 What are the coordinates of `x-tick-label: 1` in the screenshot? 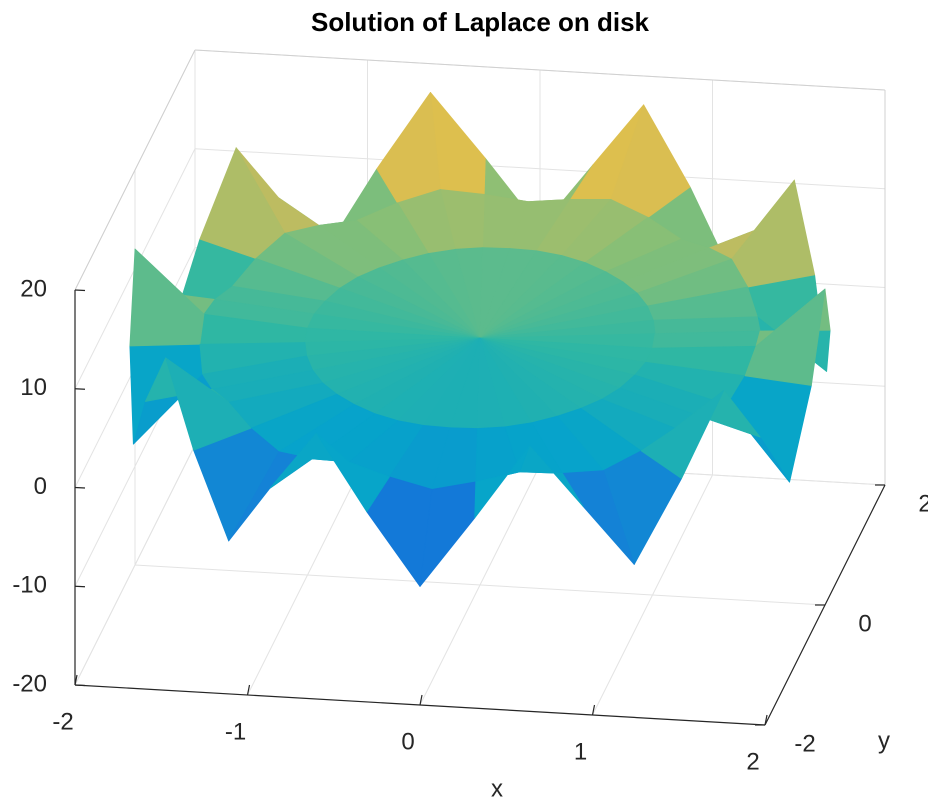 It's located at (580, 751).